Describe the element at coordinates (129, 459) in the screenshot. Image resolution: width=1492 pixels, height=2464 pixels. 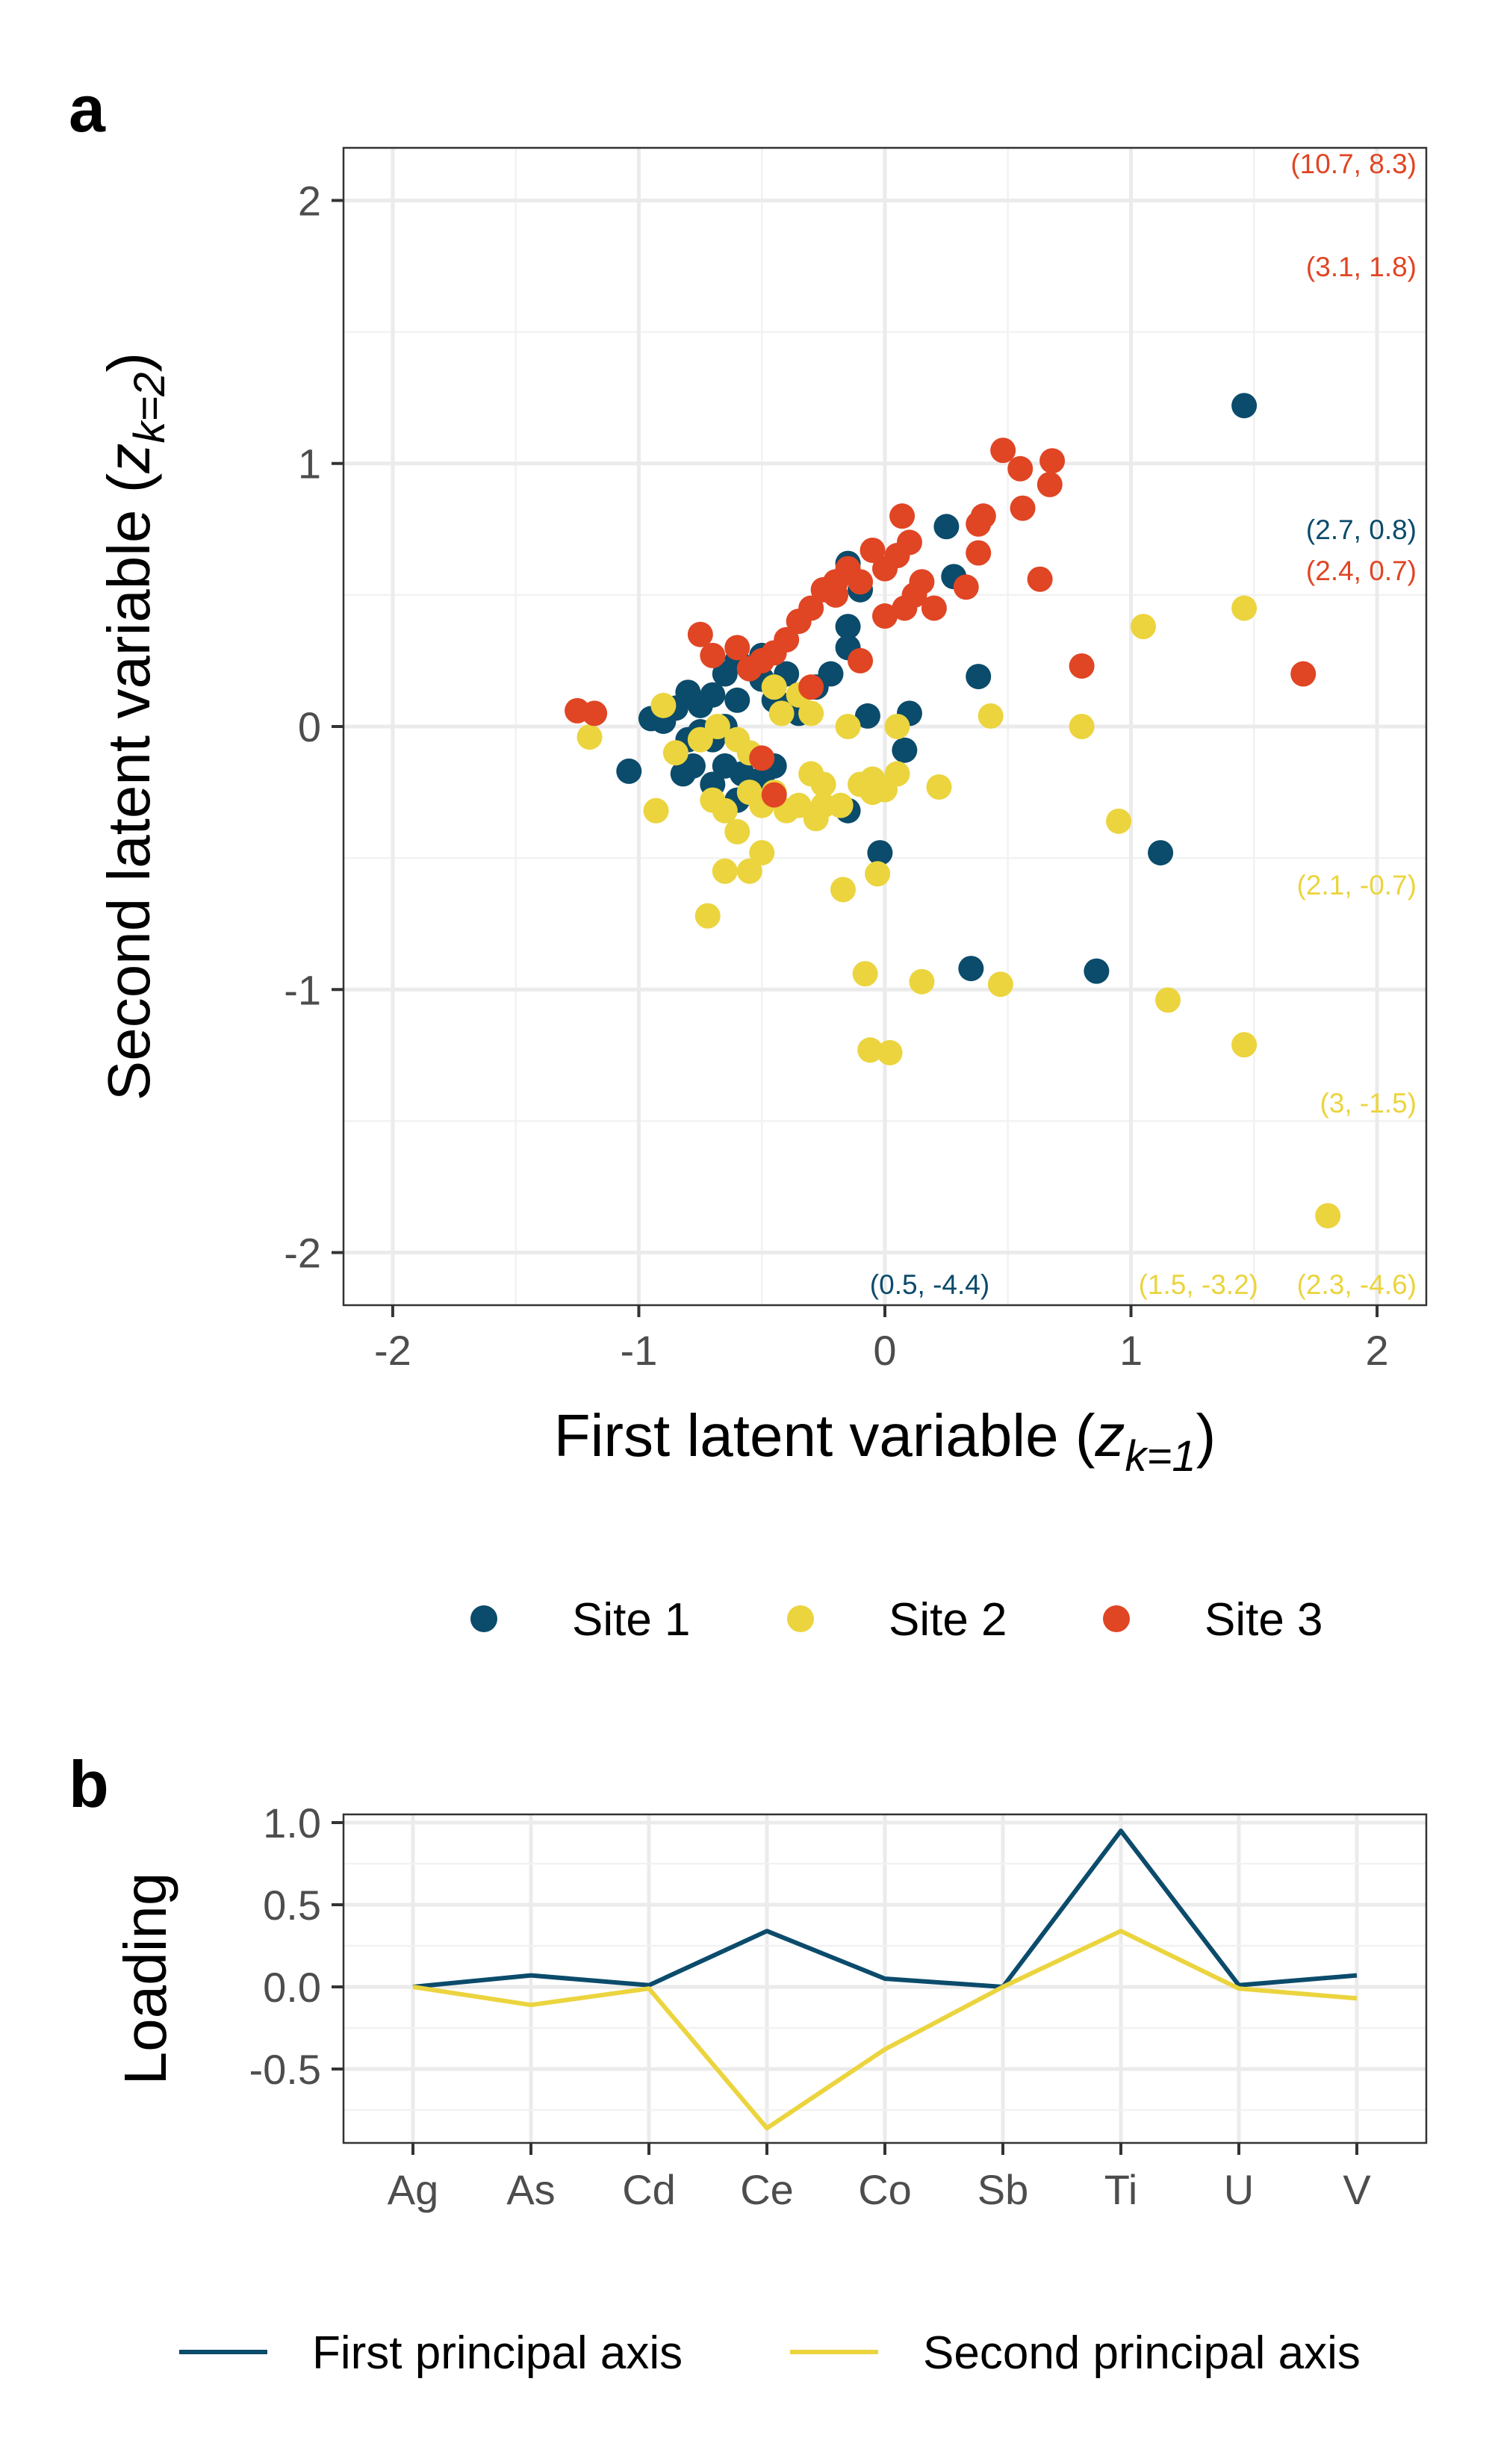
I see `y-title-symbol: z` at that location.